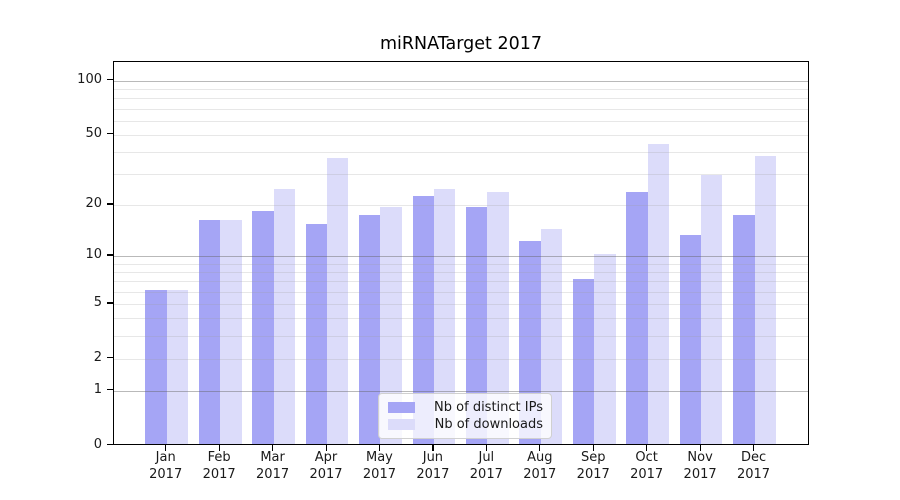 This screenshot has width=900, height=500. Describe the element at coordinates (166, 448) in the screenshot. I see `x-axis-tick-jan-2017` at that location.